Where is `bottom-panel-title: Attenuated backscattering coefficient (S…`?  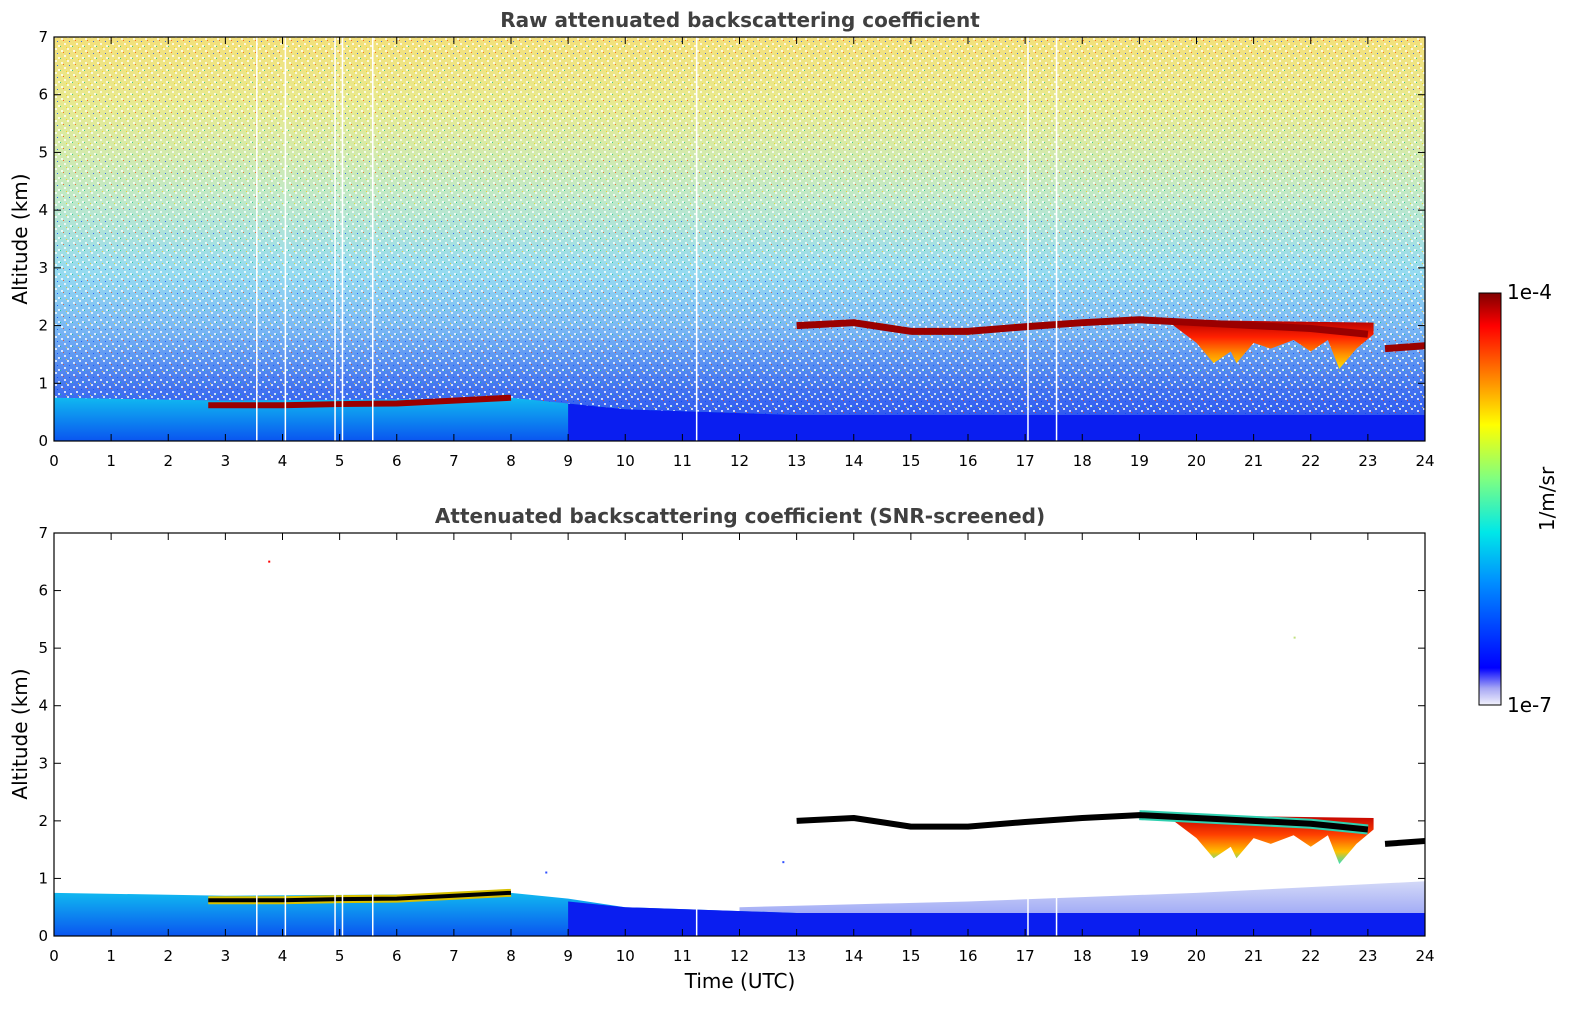 bottom-panel-title: Attenuated backscattering coefficient (S… is located at coordinates (740, 516).